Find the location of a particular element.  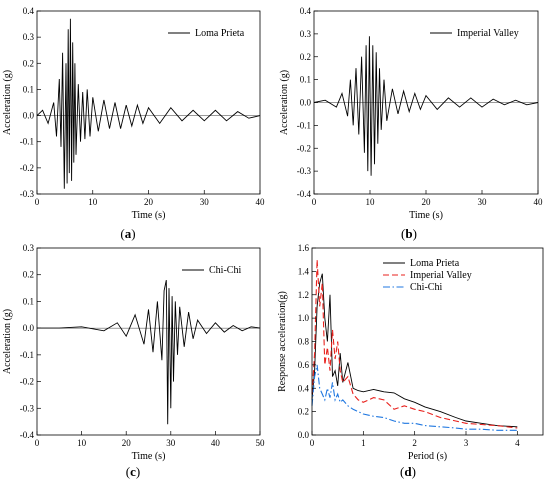

y-tick-label: 1.6 is located at coordinates (304, 248).